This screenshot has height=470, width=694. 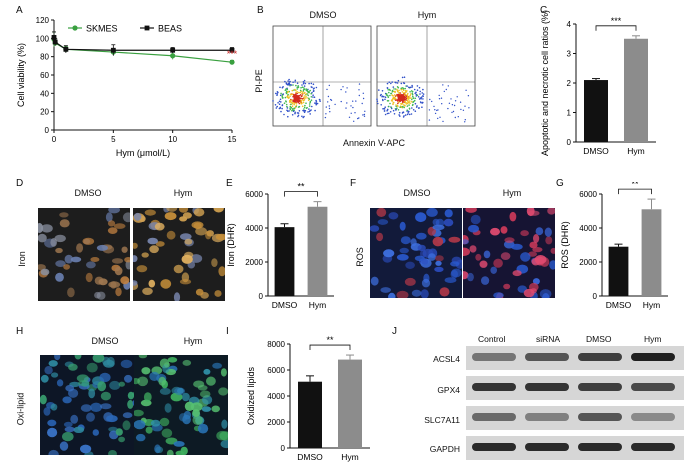 I want to click on blot-row-gpx4: GPX4, so click(x=448, y=390).